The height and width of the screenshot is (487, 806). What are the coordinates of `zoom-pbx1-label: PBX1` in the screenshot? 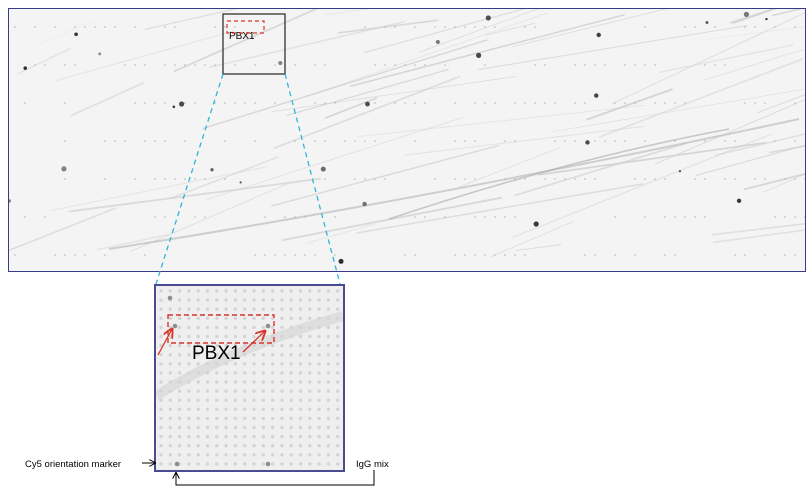 It's located at (216, 353).